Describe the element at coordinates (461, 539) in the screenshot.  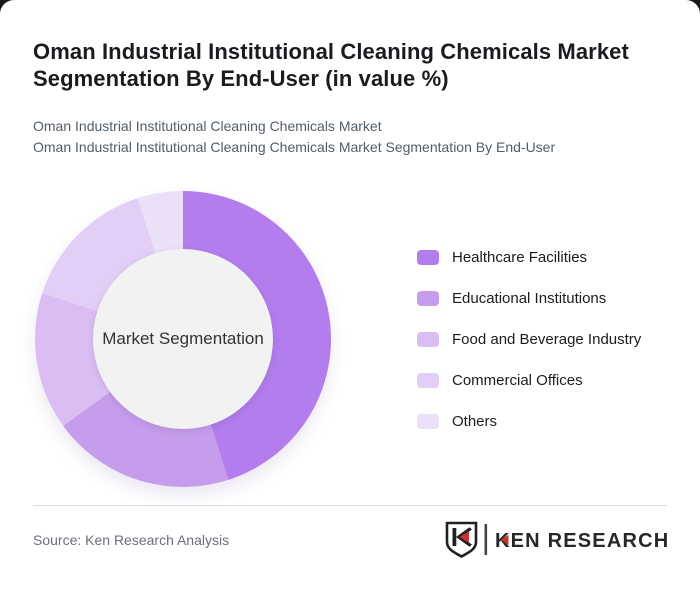
I see `shield-k-icon` at that location.